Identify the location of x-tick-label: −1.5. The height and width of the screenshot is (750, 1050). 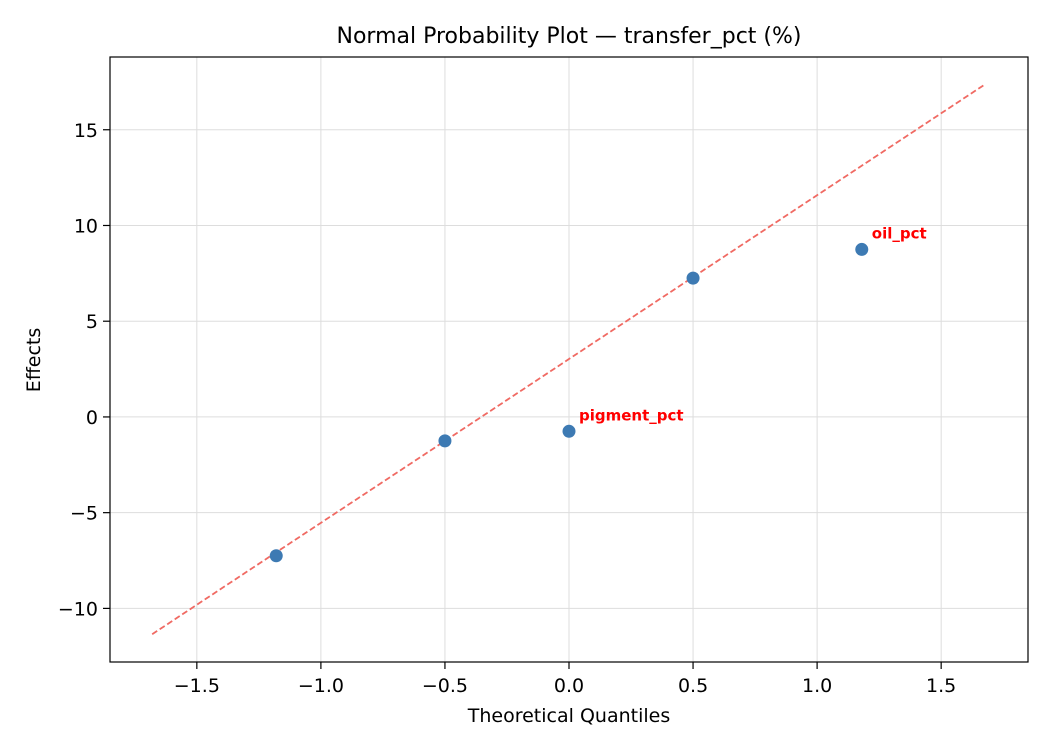
(197, 686).